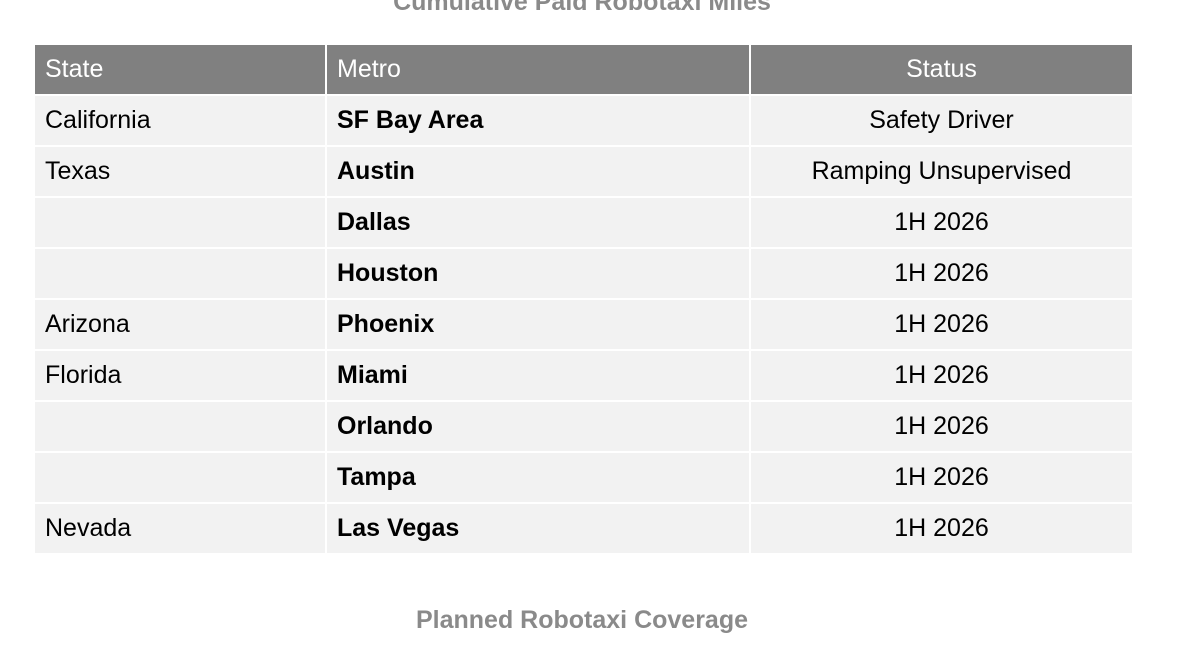 This screenshot has width=1200, height=652. I want to click on header-cell: Metro, so click(538, 69).